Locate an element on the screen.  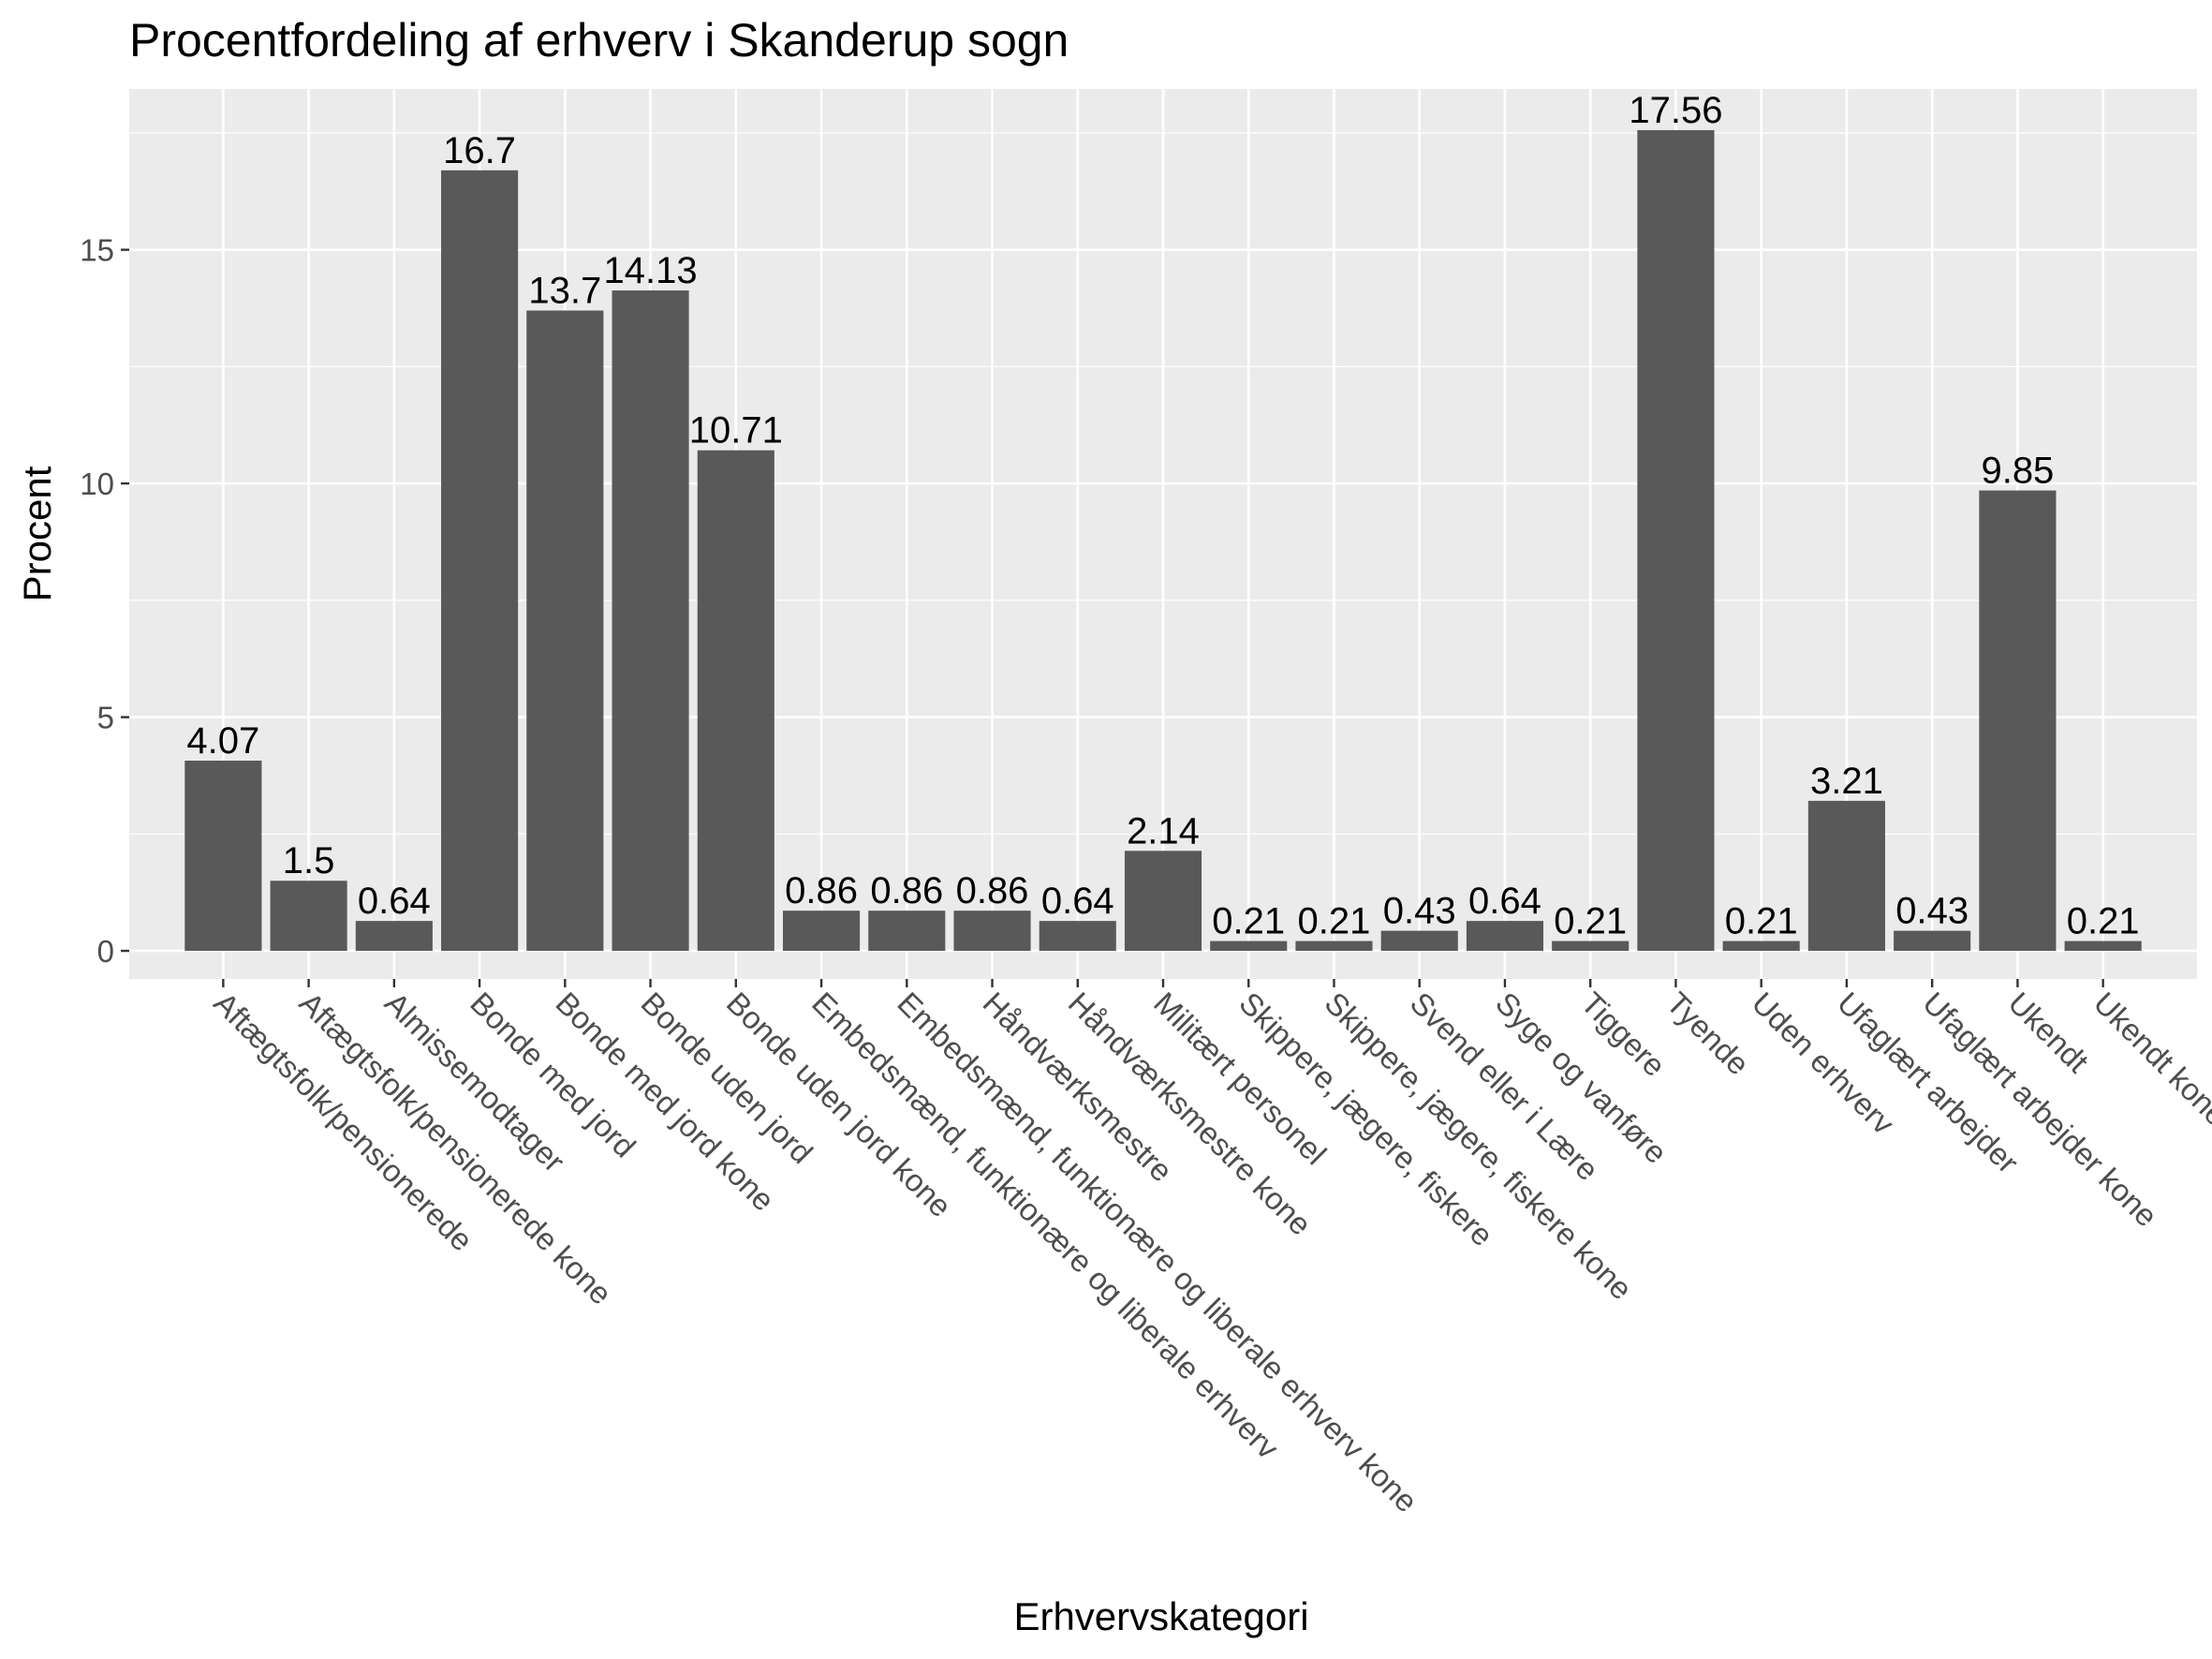
bar-value-label: 2.14 is located at coordinates (1164, 831).